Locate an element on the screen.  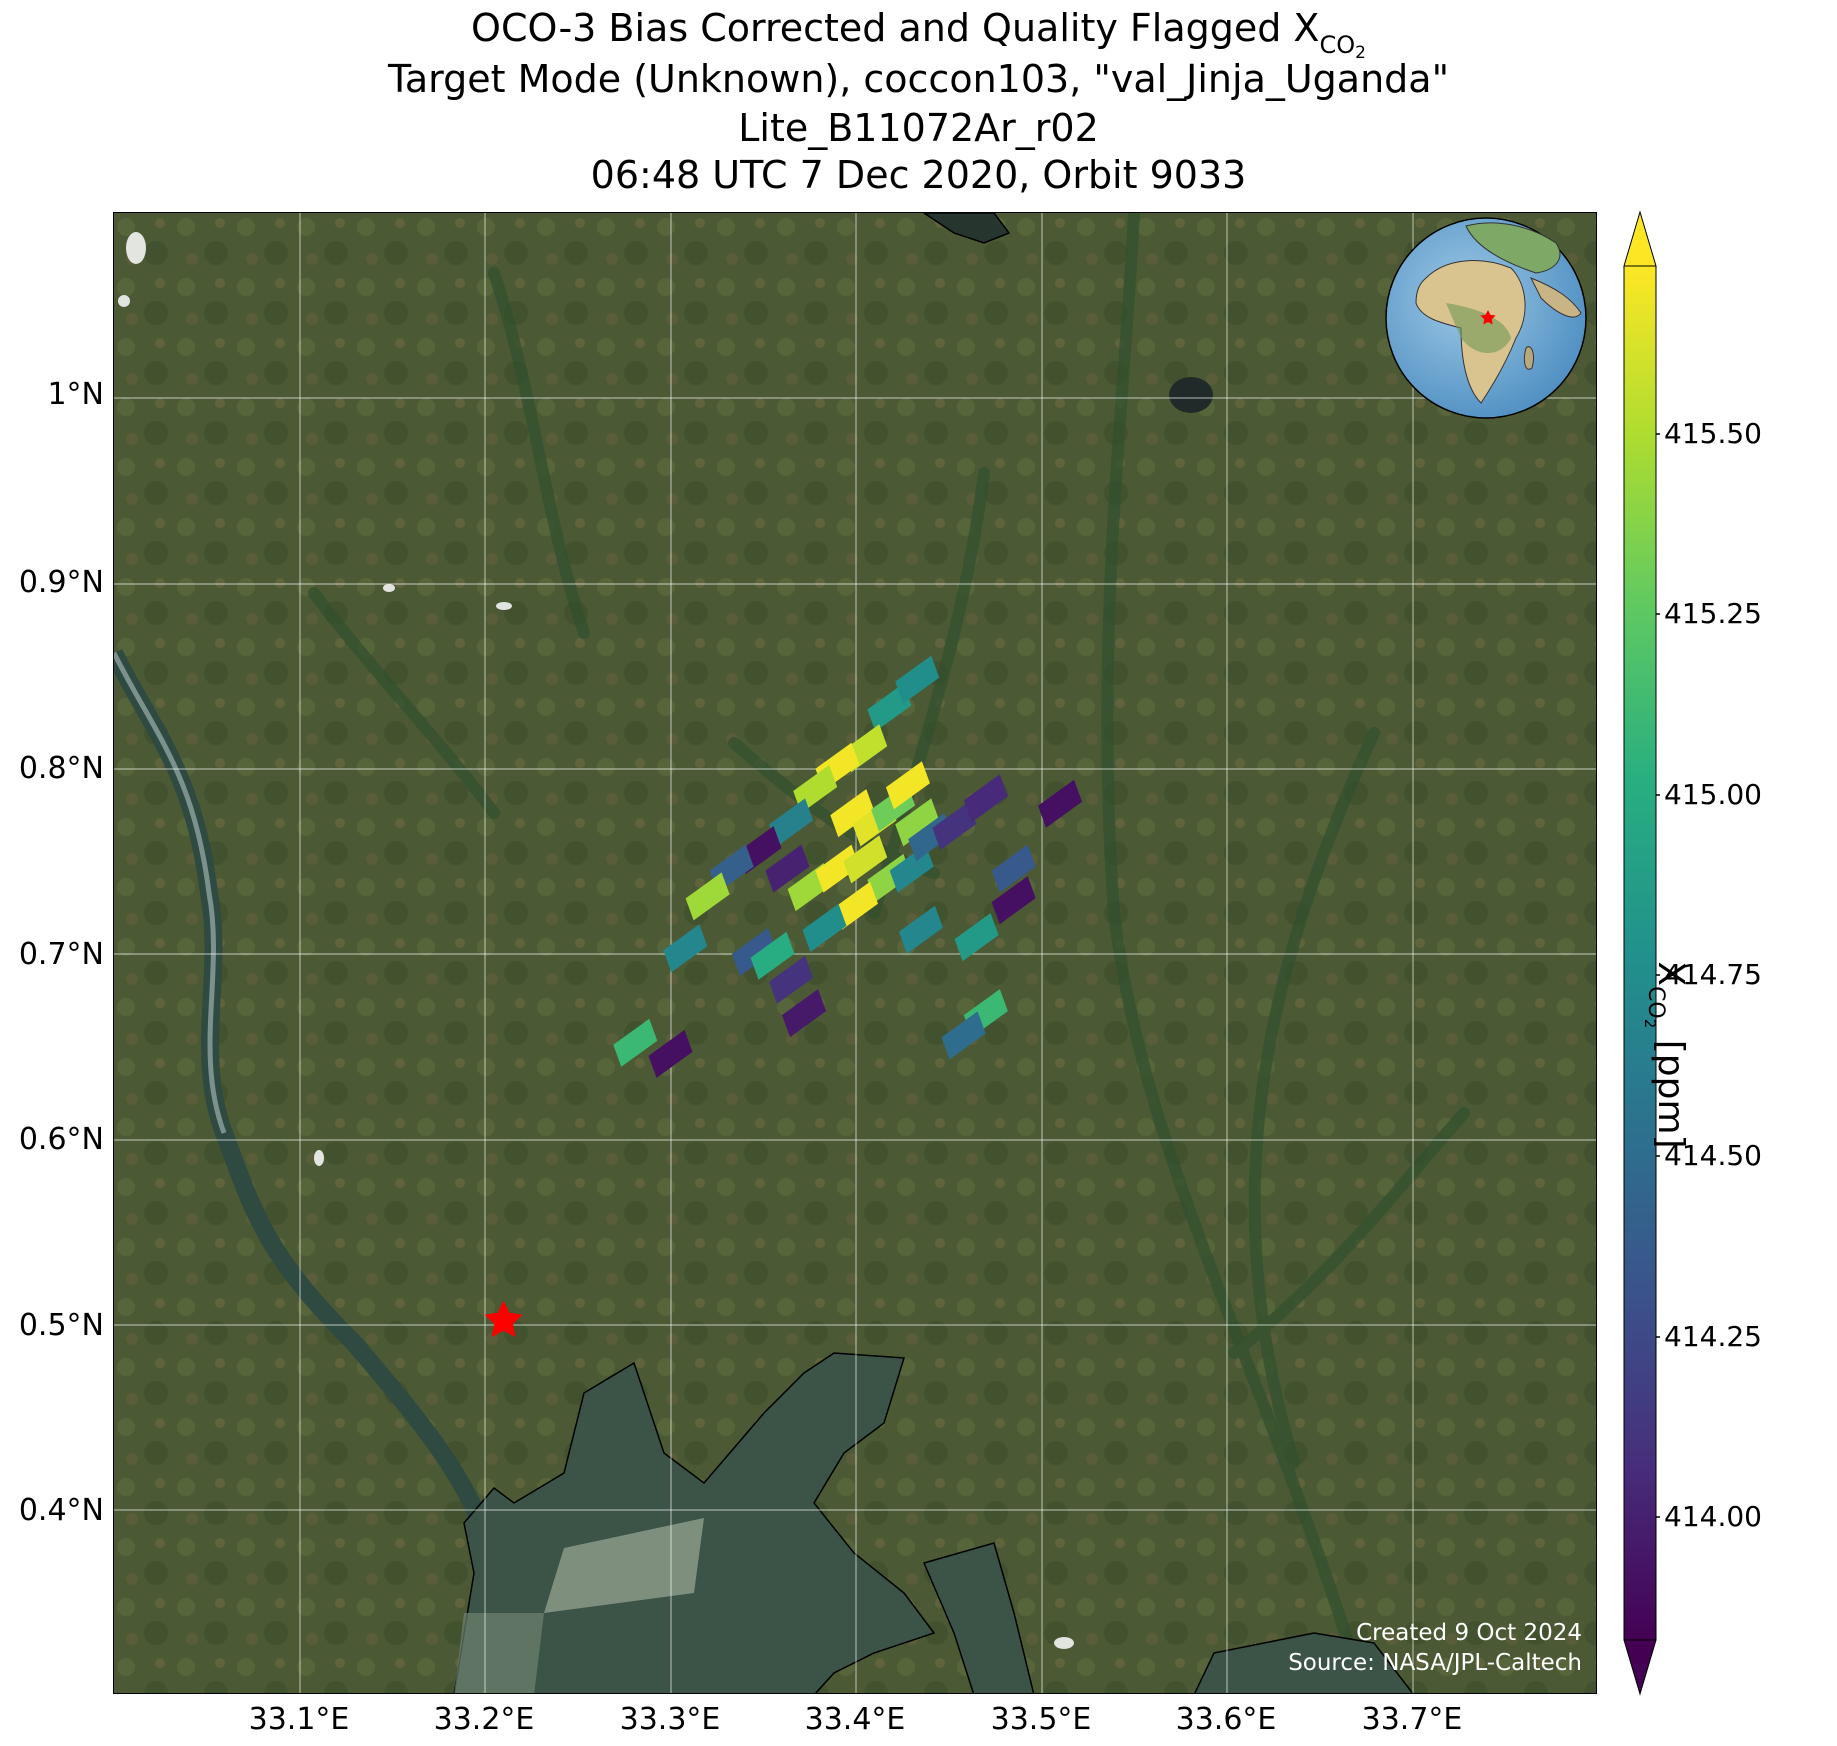
sounding-layer is located at coordinates (848, 866).